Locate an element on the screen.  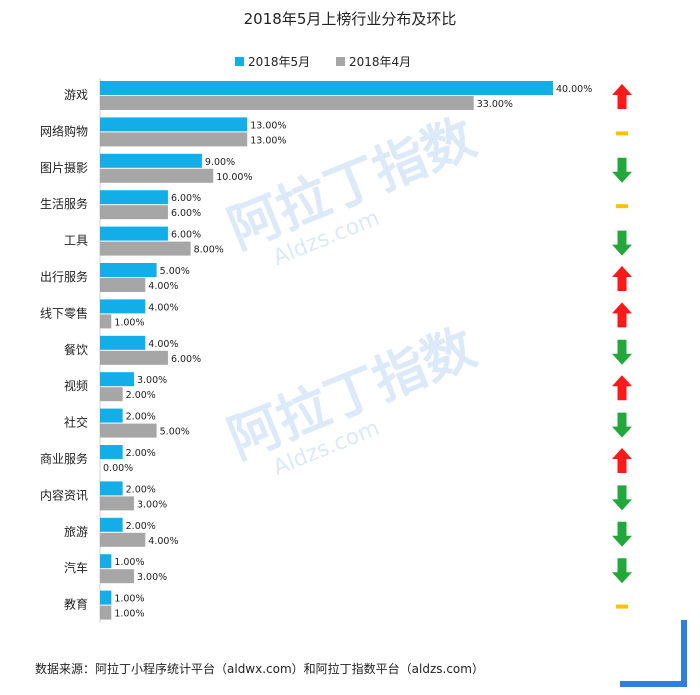
corner-accent is located at coordinates (653, 653).